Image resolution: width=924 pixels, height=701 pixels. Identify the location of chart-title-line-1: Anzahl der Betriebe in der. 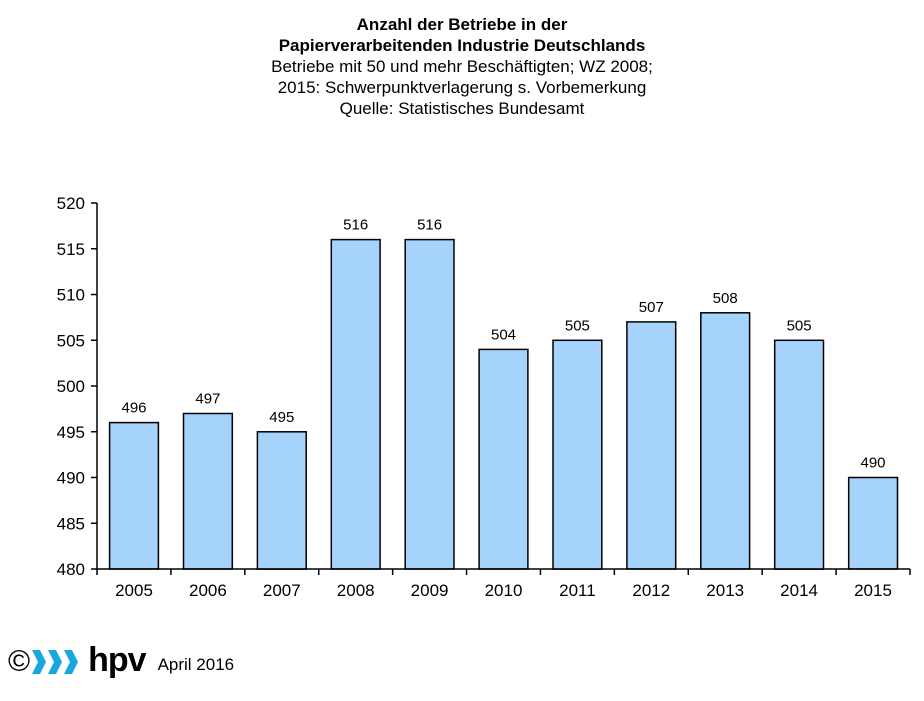
(462, 24).